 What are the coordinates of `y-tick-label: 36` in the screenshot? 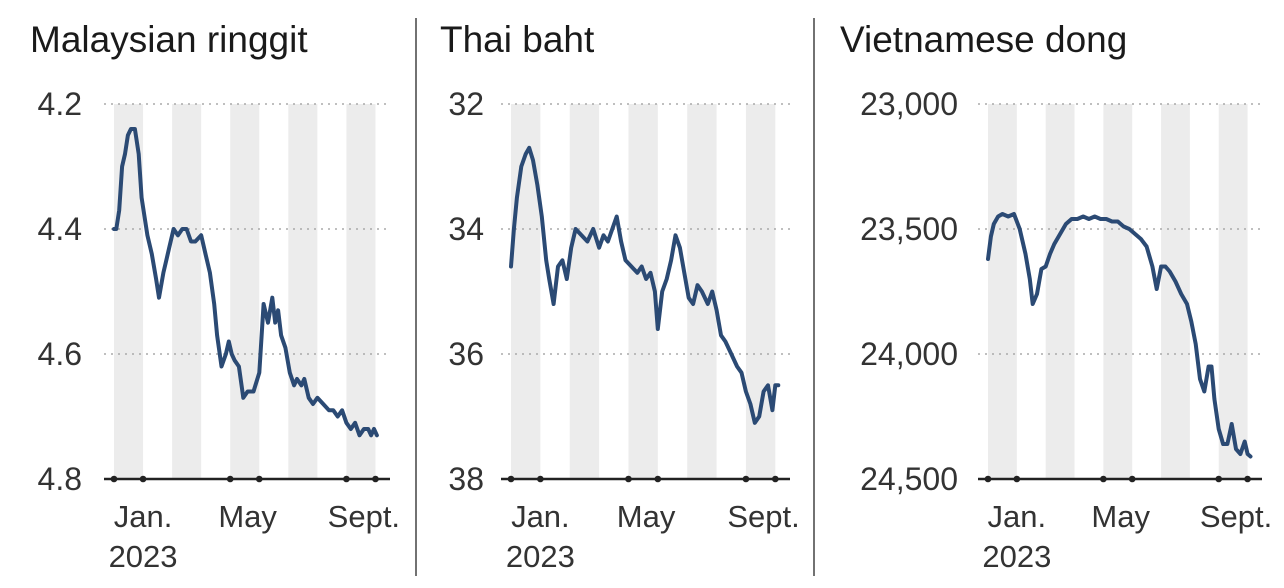 It's located at (466, 354).